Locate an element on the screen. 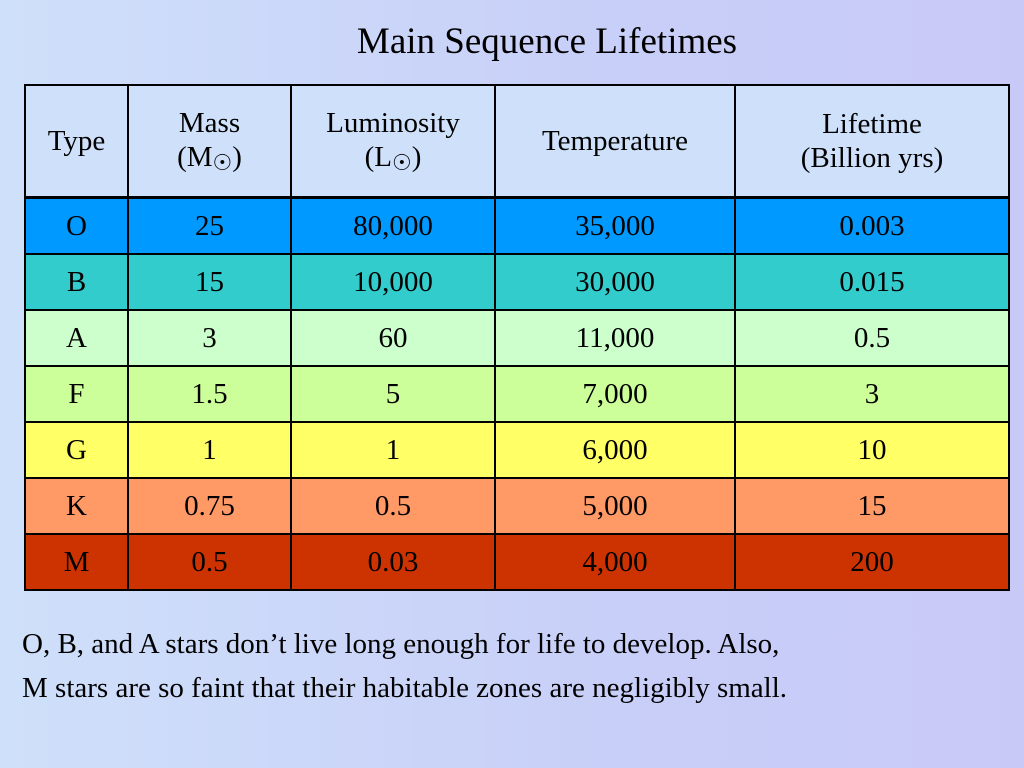  header-label: Type is located at coordinates (76, 141).